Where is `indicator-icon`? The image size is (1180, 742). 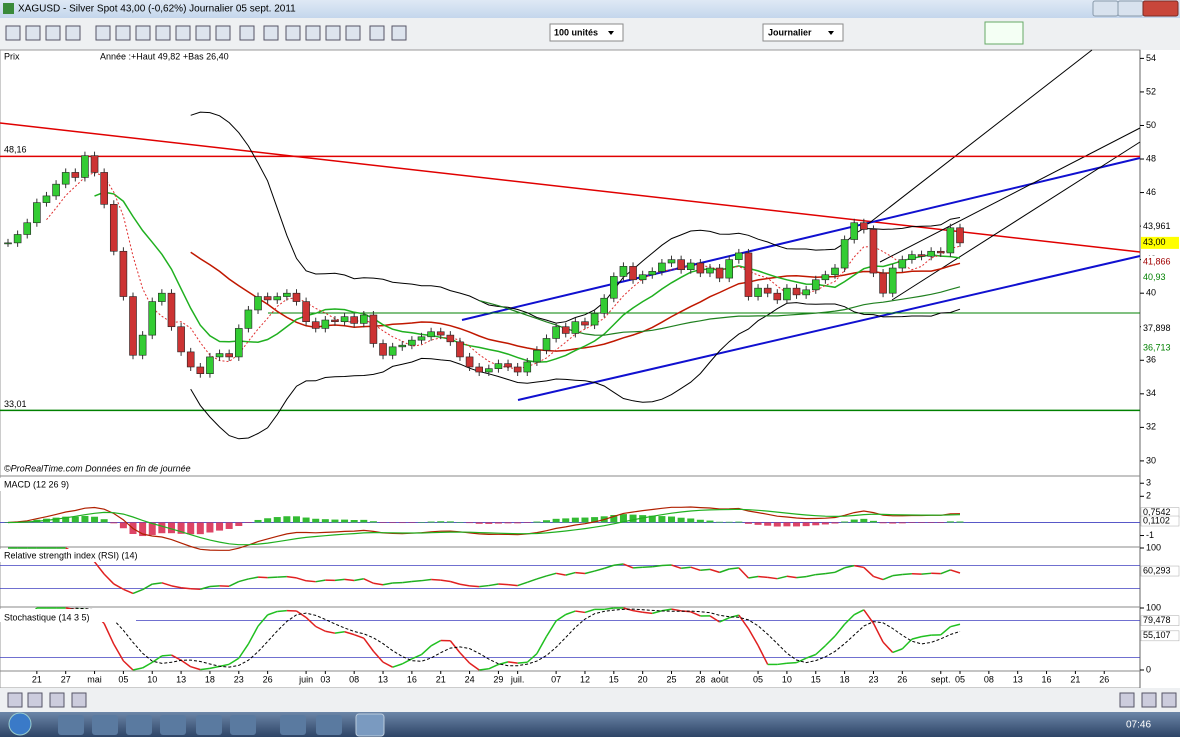 indicator-icon is located at coordinates (1004, 33).